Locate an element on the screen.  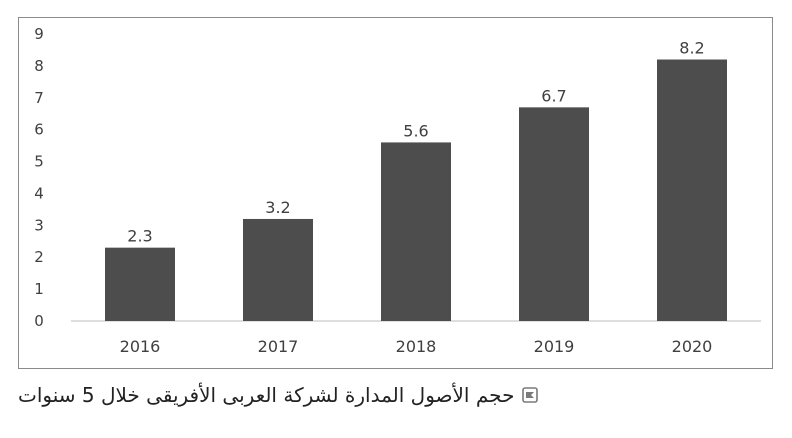
y-tick-label: 0 is located at coordinates (39, 321).